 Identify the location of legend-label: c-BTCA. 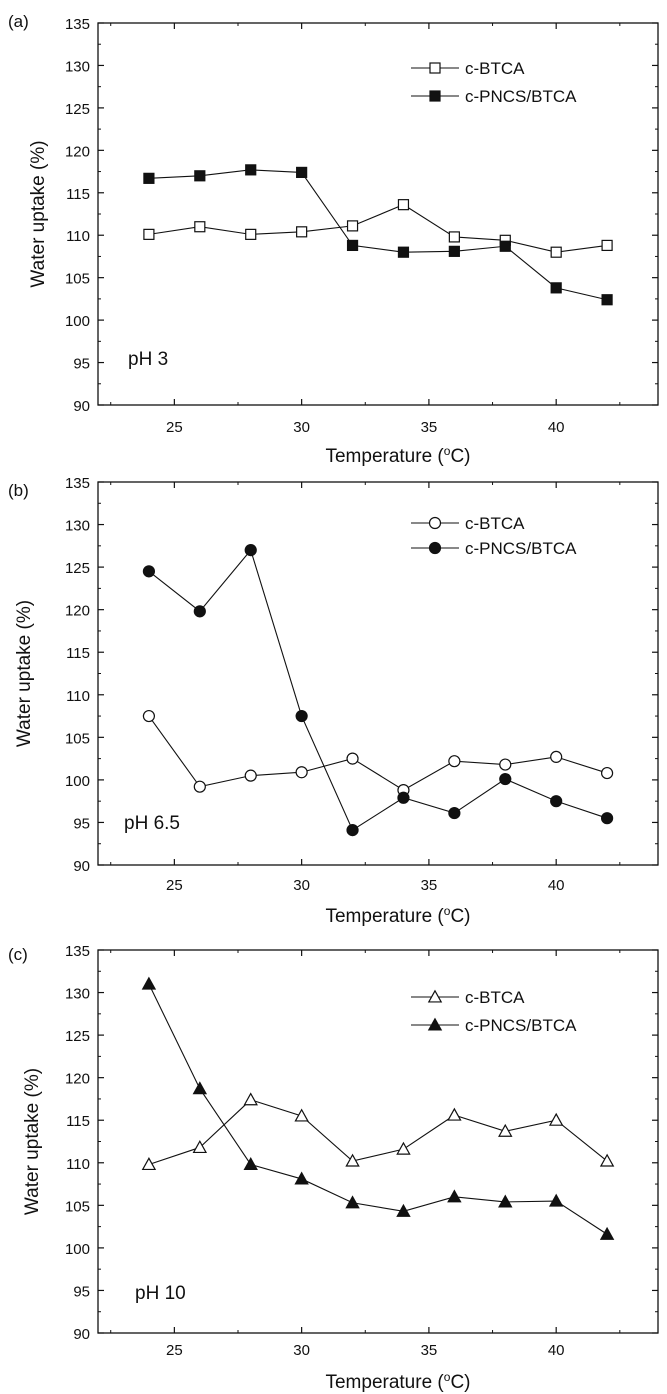
(495, 68).